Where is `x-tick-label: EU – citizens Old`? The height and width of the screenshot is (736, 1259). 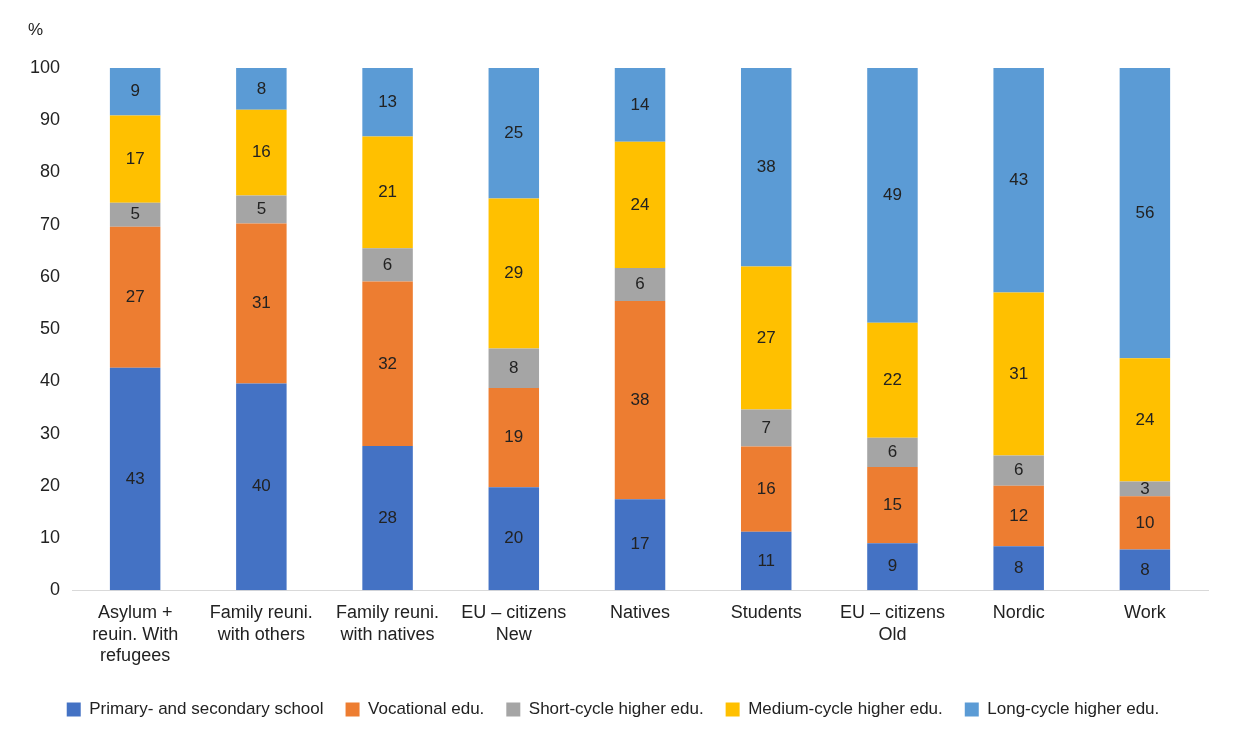 x-tick-label: EU – citizens Old is located at coordinates (892, 622).